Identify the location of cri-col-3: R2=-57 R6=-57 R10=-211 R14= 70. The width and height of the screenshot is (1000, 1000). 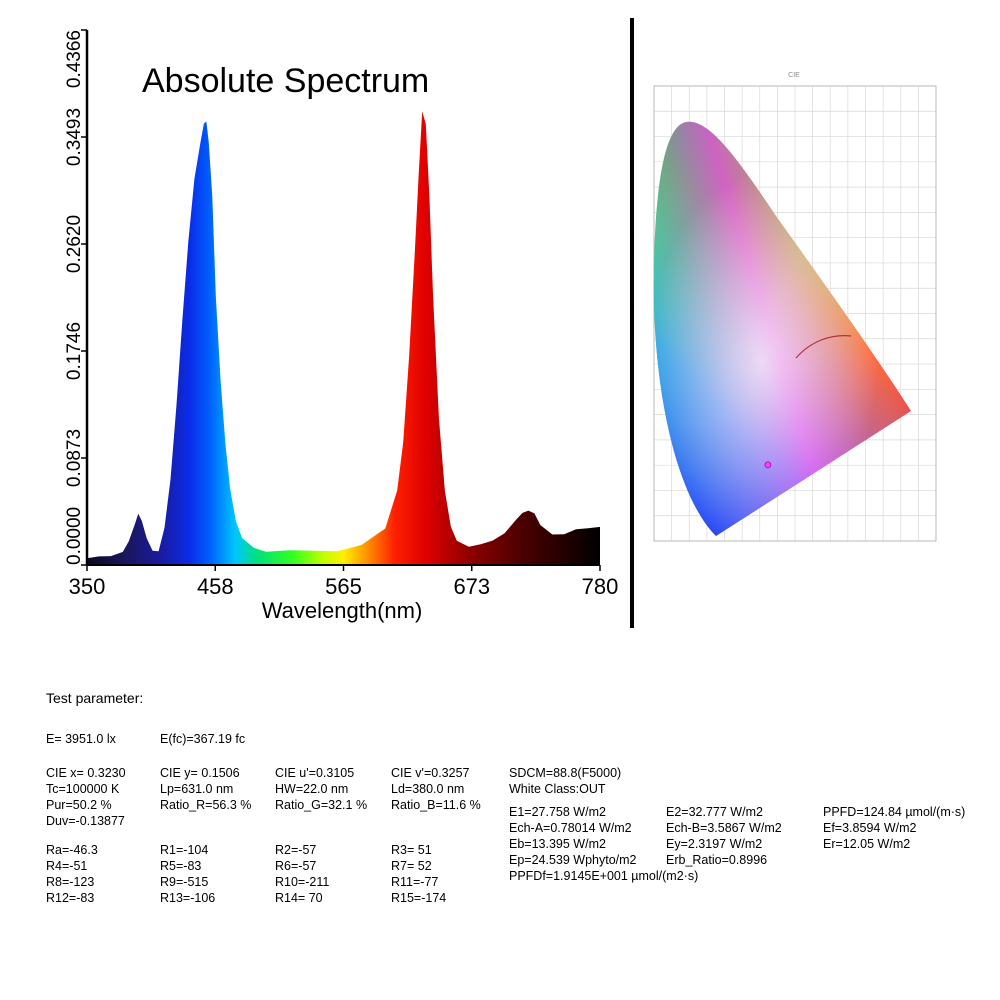
(302, 874).